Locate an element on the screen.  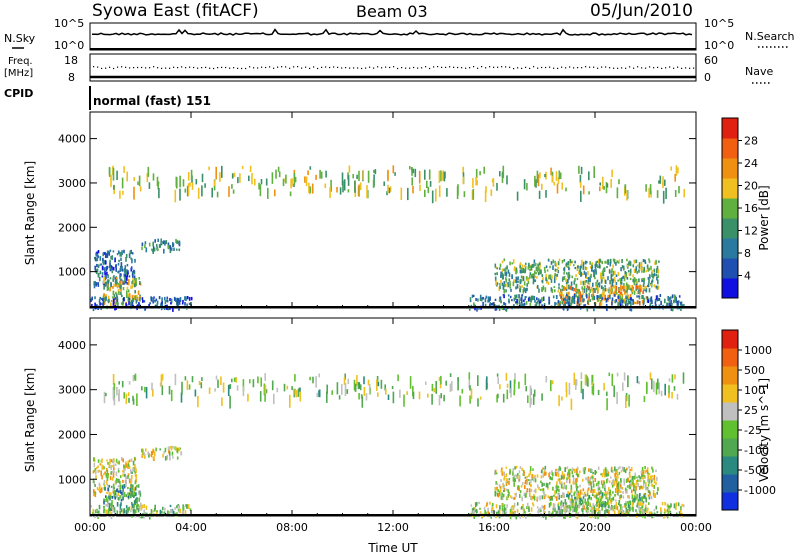
nave-label: Nave is located at coordinates (759, 71).